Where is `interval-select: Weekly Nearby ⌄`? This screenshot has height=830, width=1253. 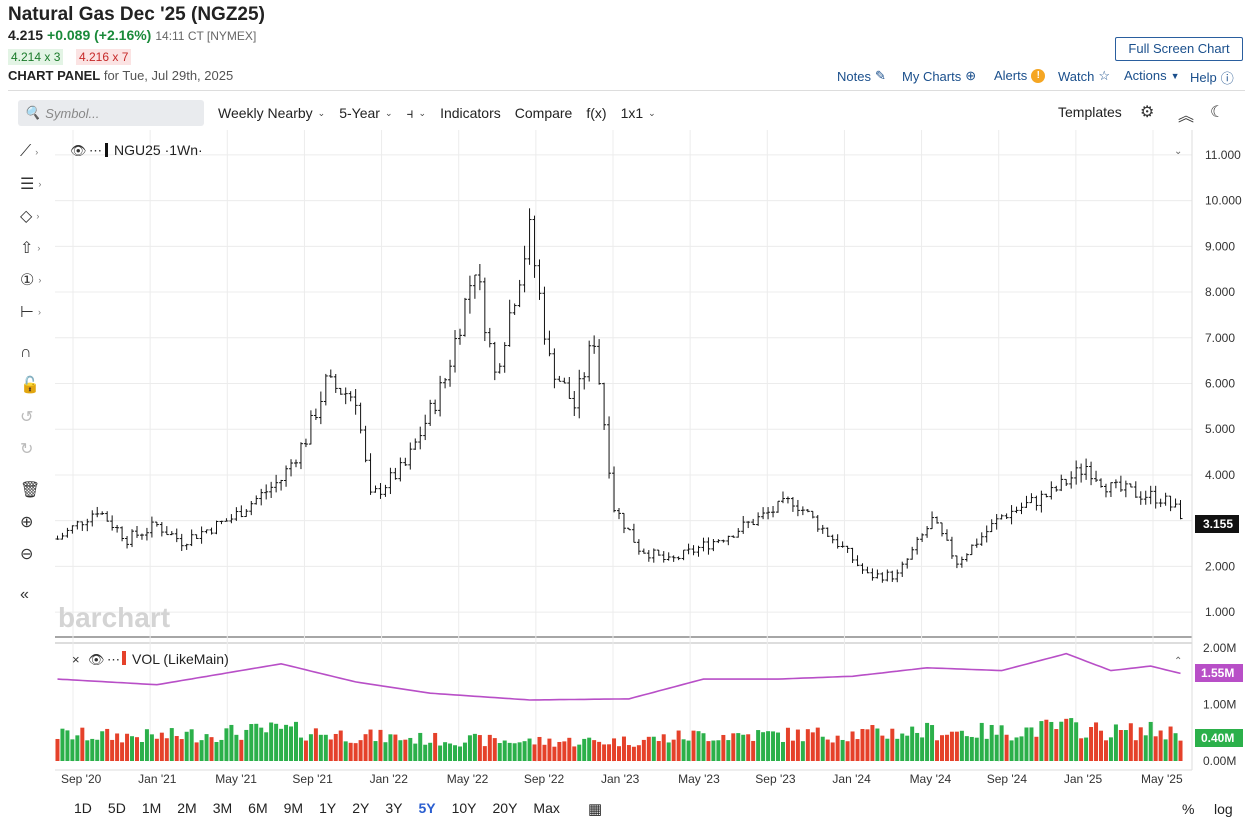
interval-select: Weekly Nearby ⌄ is located at coordinates (271, 113).